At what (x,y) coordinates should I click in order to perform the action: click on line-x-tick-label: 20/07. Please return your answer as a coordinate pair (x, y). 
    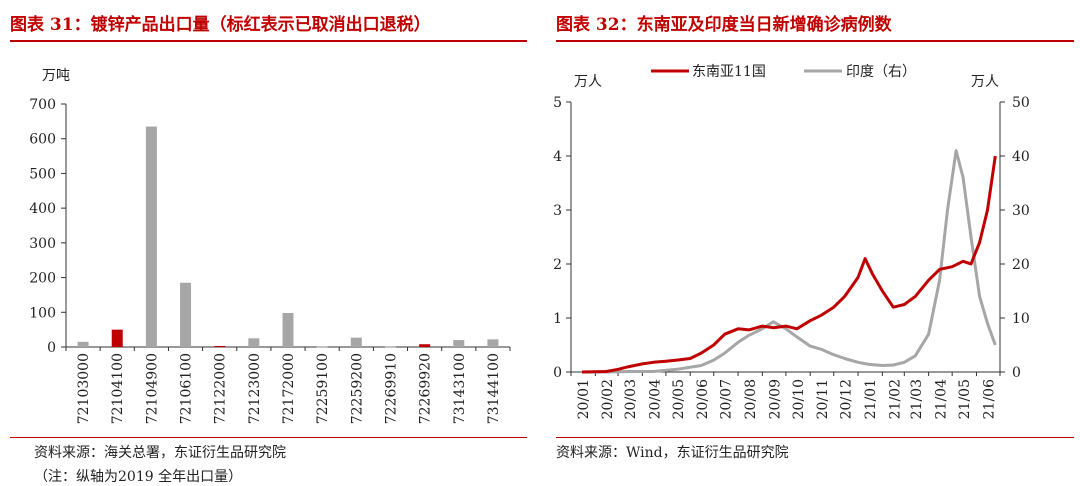
    Looking at the image, I should click on (727, 399).